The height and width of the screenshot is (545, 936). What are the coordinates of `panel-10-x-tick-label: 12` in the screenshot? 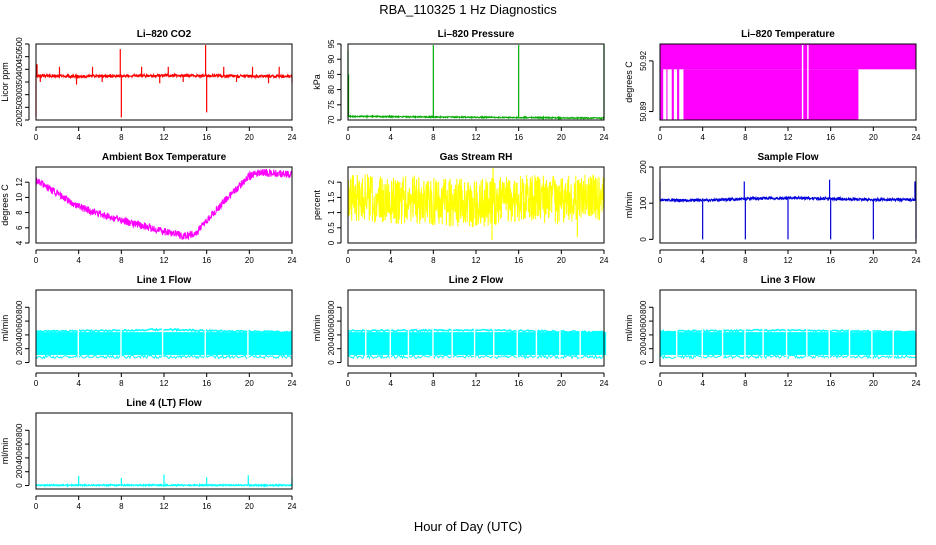 It's located at (164, 506).